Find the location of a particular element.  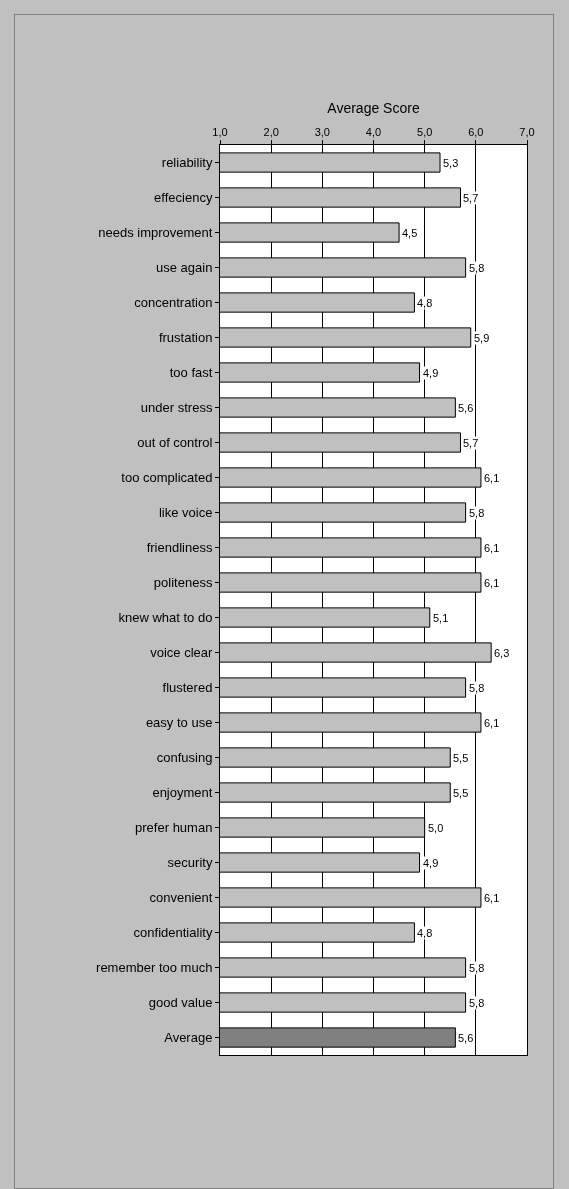

y-tick-label: prefer human is located at coordinates (174, 828).